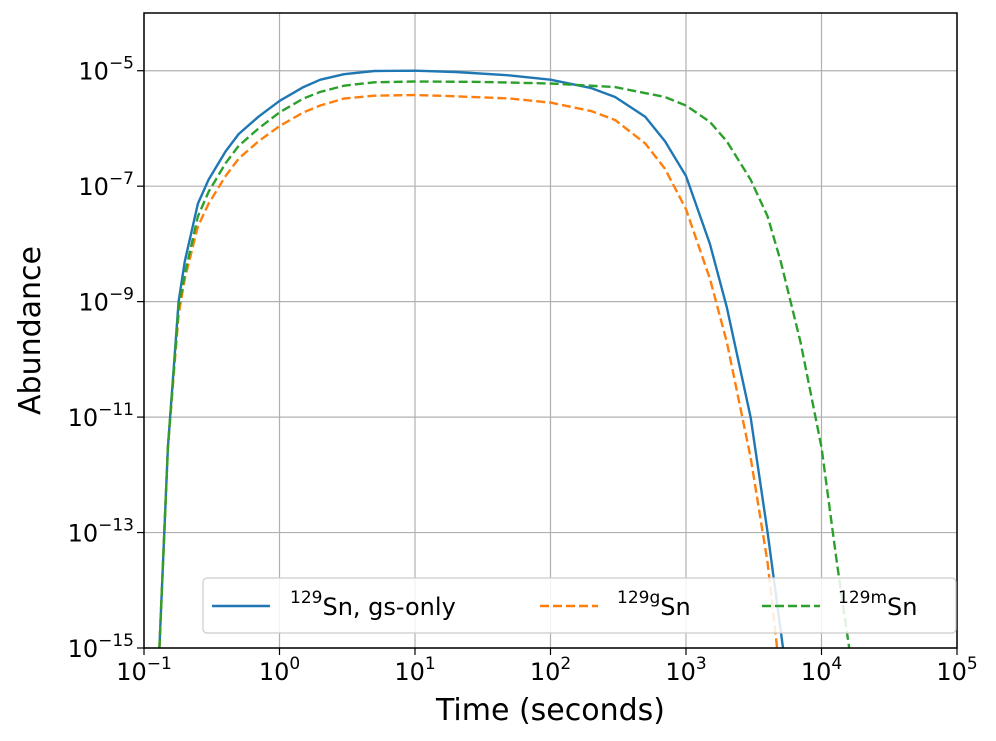  I want to click on legend-label-1: 129gSn, so click(654, 604).